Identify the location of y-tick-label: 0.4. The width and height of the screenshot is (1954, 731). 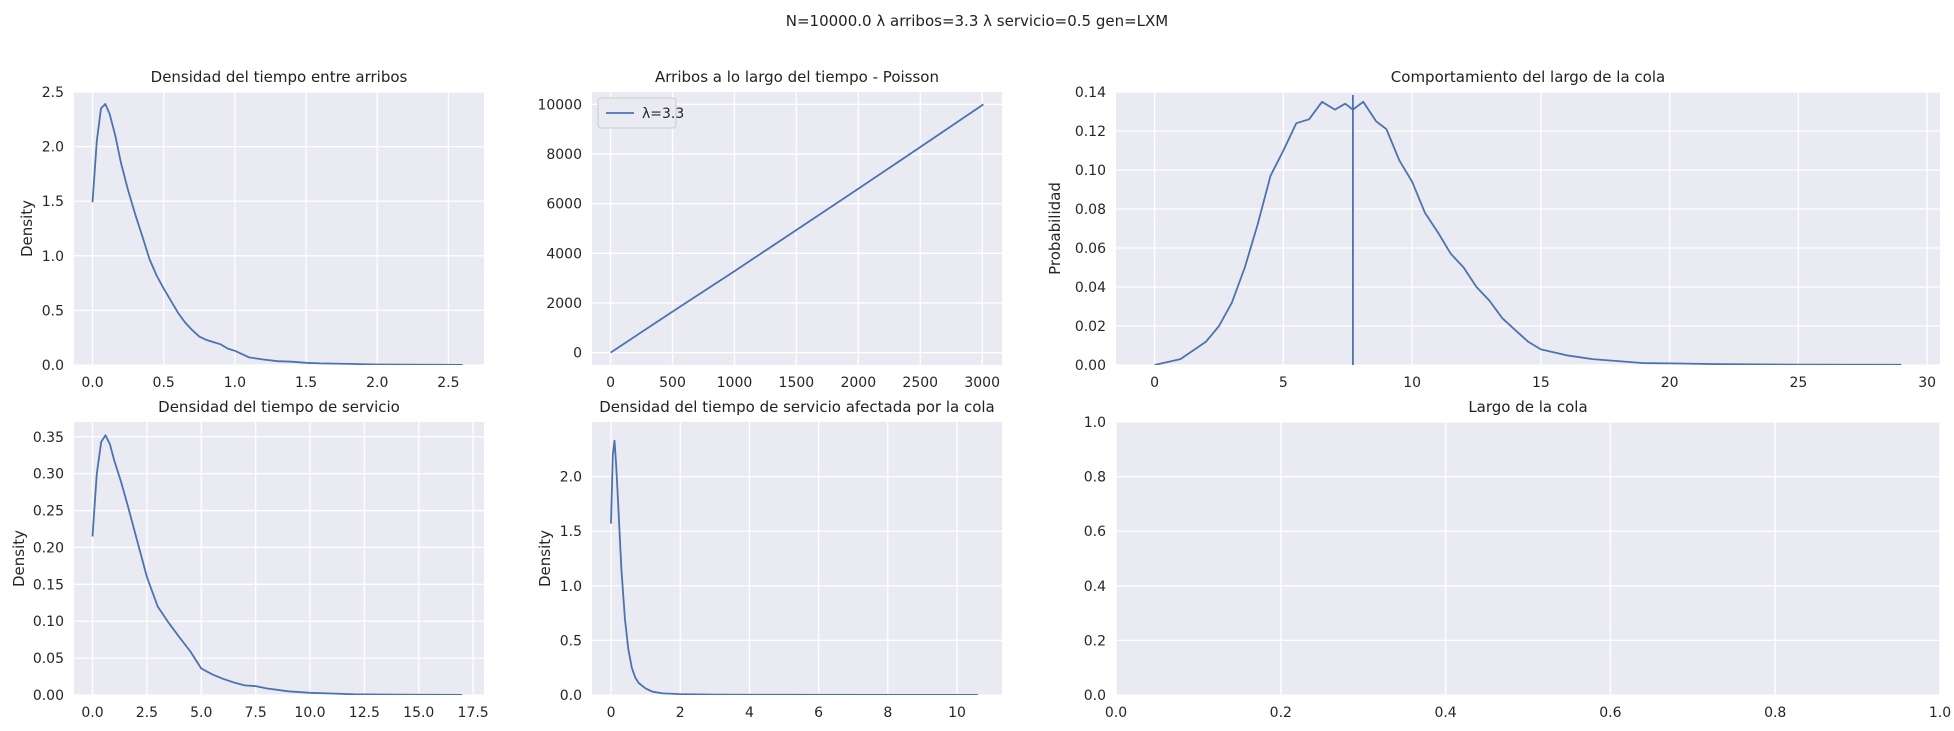
(1095, 587).